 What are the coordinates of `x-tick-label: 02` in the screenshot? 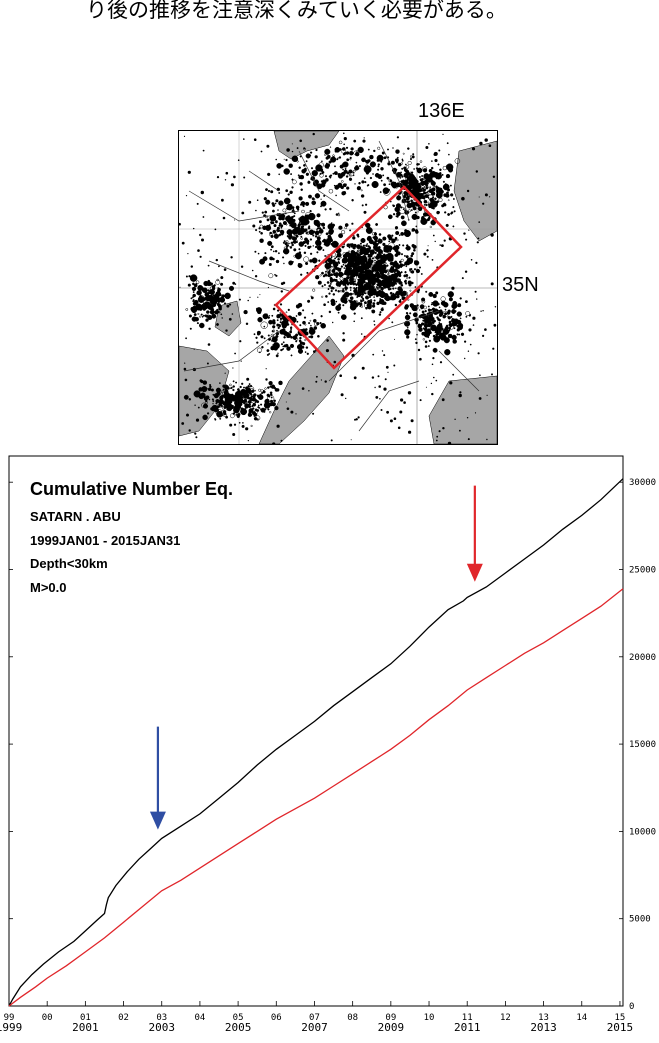 It's located at (123, 1018).